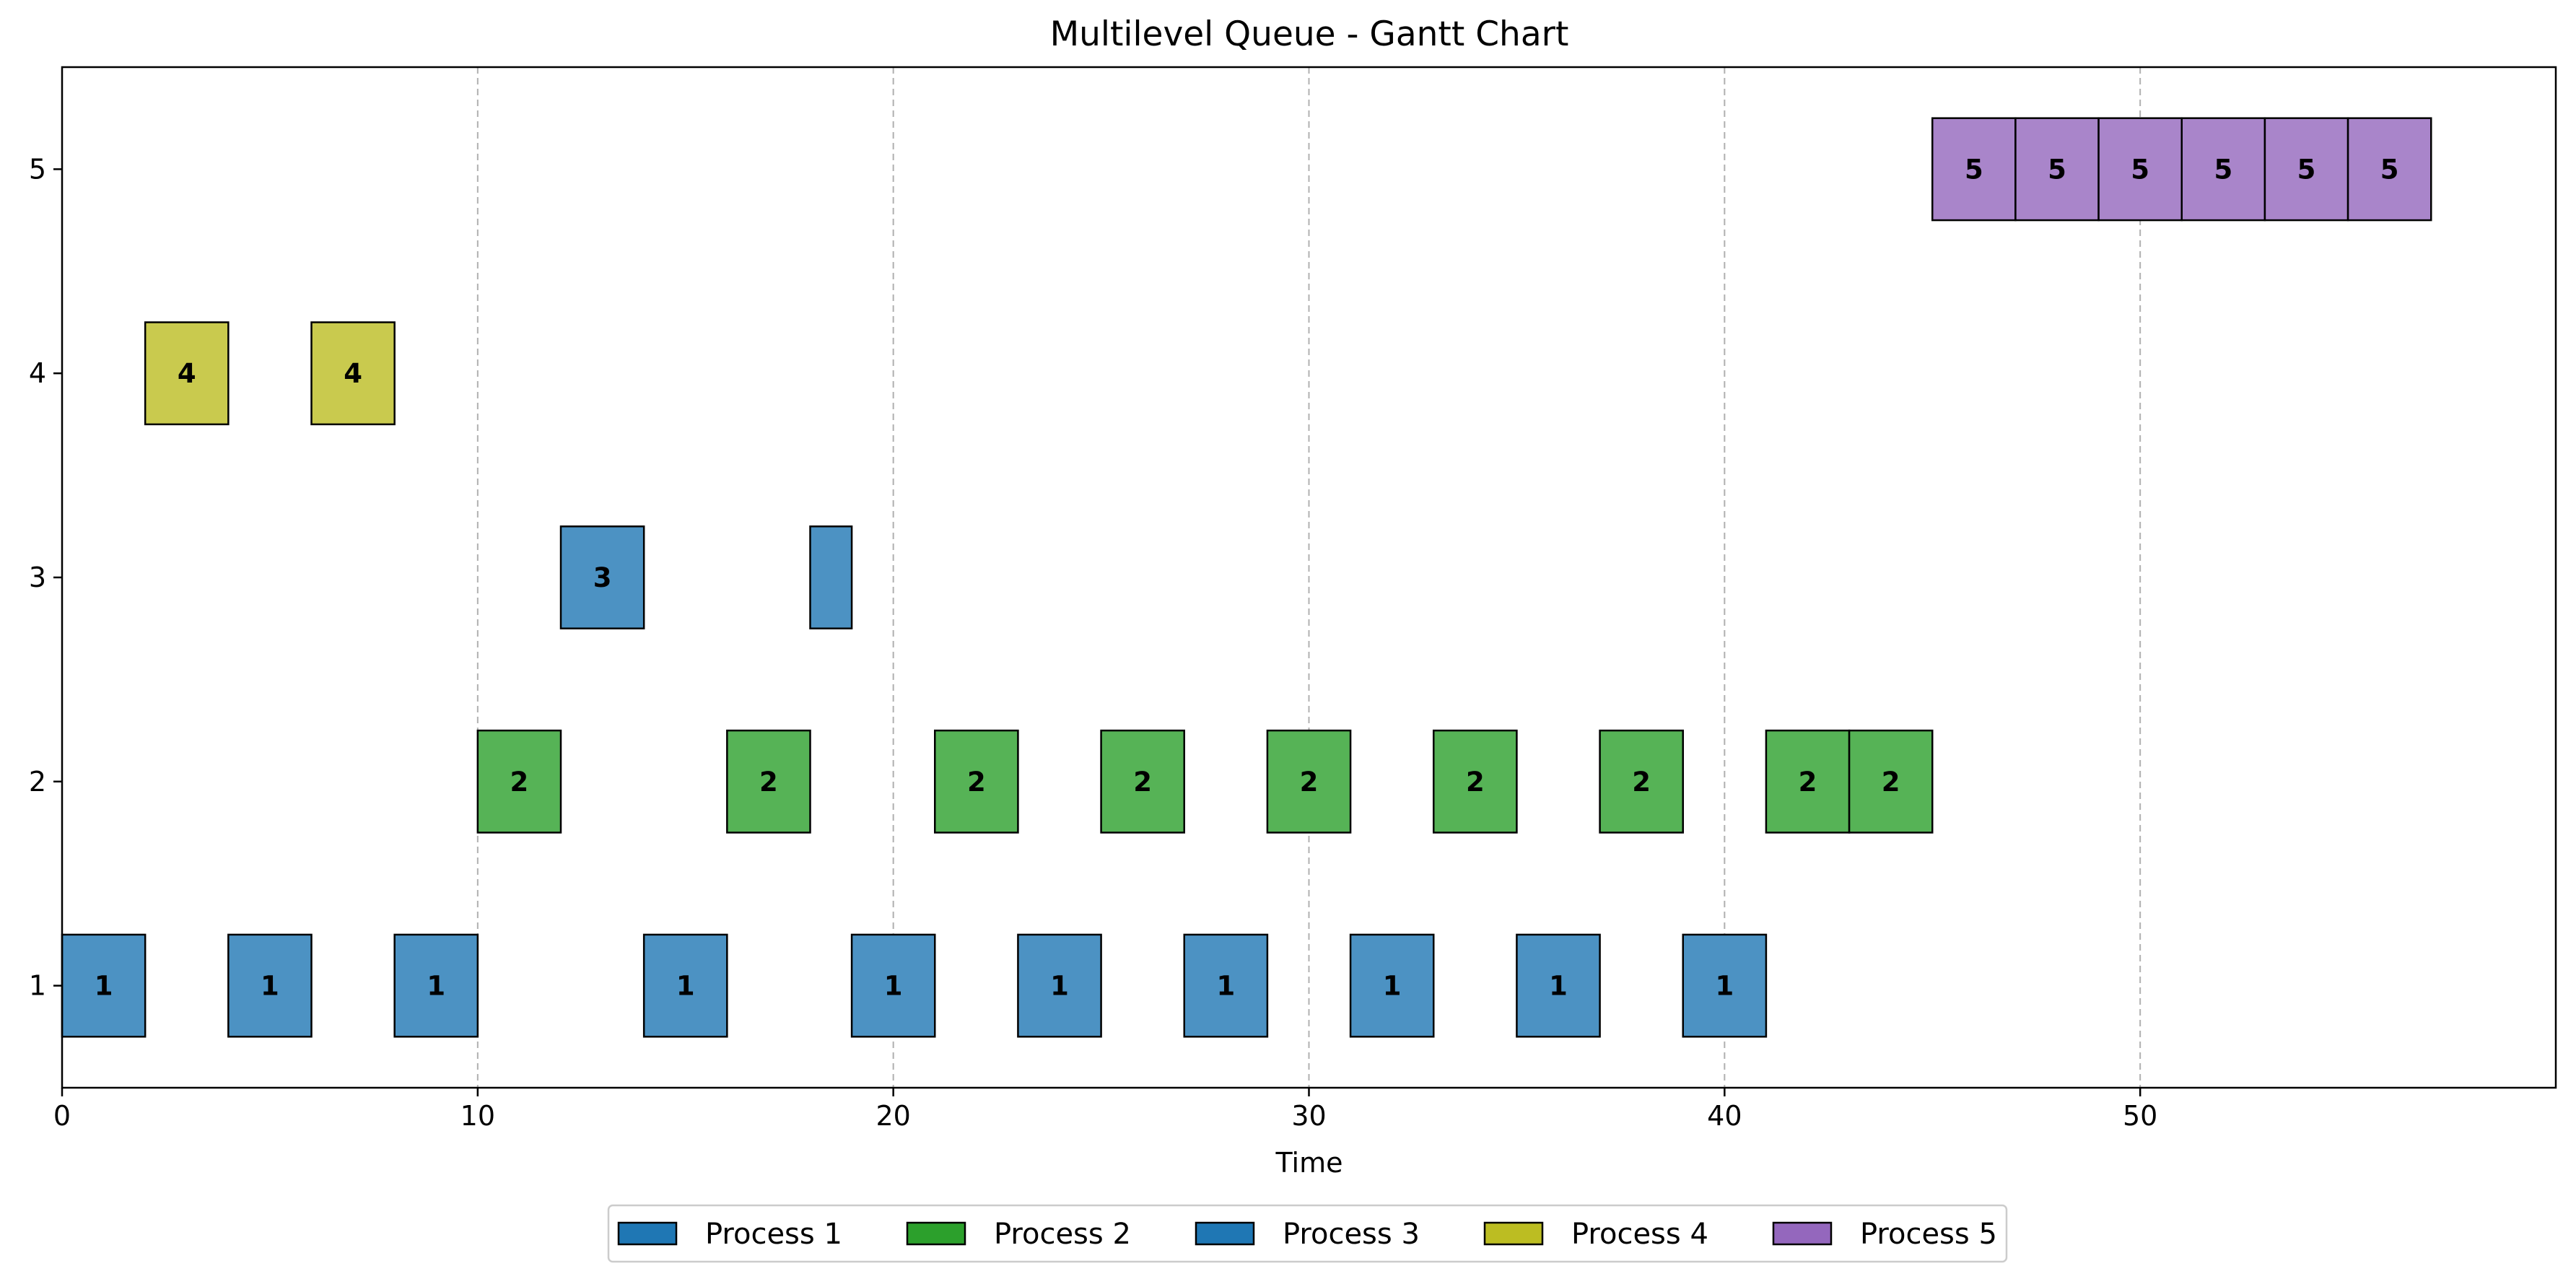  Describe the element at coordinates (1351, 1234) in the screenshot. I see `legend-label: Process 3` at that location.